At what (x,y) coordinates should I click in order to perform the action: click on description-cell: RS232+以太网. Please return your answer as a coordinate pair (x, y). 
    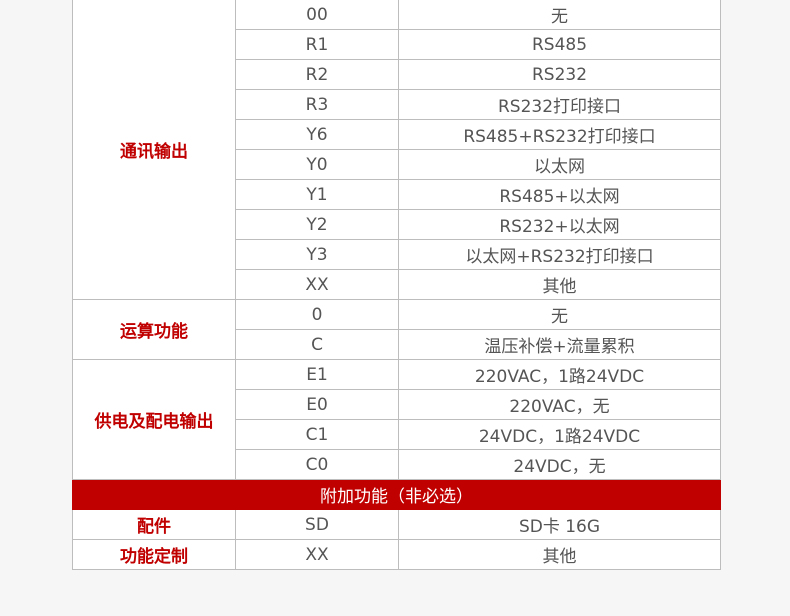
    Looking at the image, I should click on (559, 224).